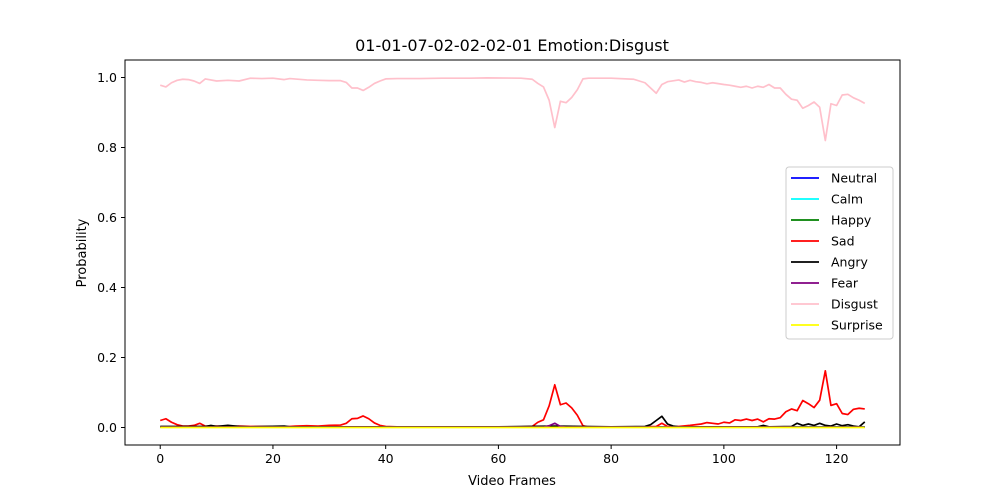 The image size is (1000, 500). Describe the element at coordinates (847, 199) in the screenshot. I see `legend-label-calm: Calm` at that location.